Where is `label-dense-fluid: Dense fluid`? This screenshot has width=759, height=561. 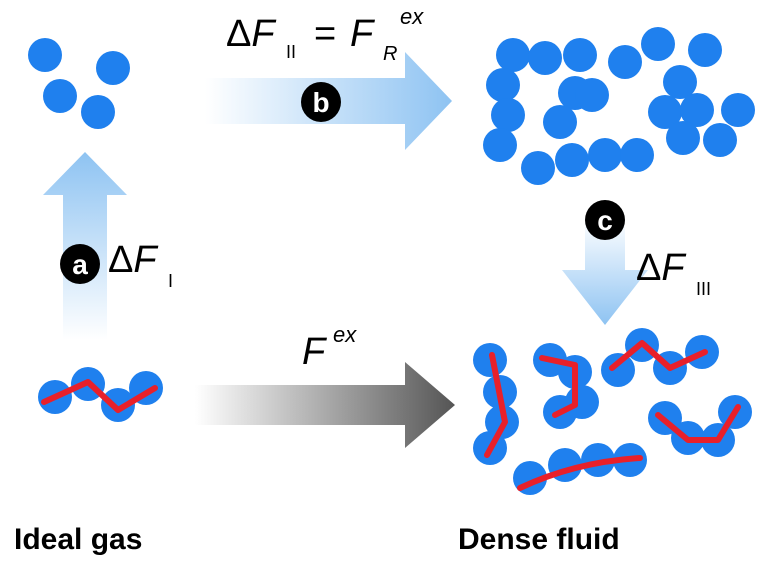
label-dense-fluid: Dense fluid is located at coordinates (539, 539).